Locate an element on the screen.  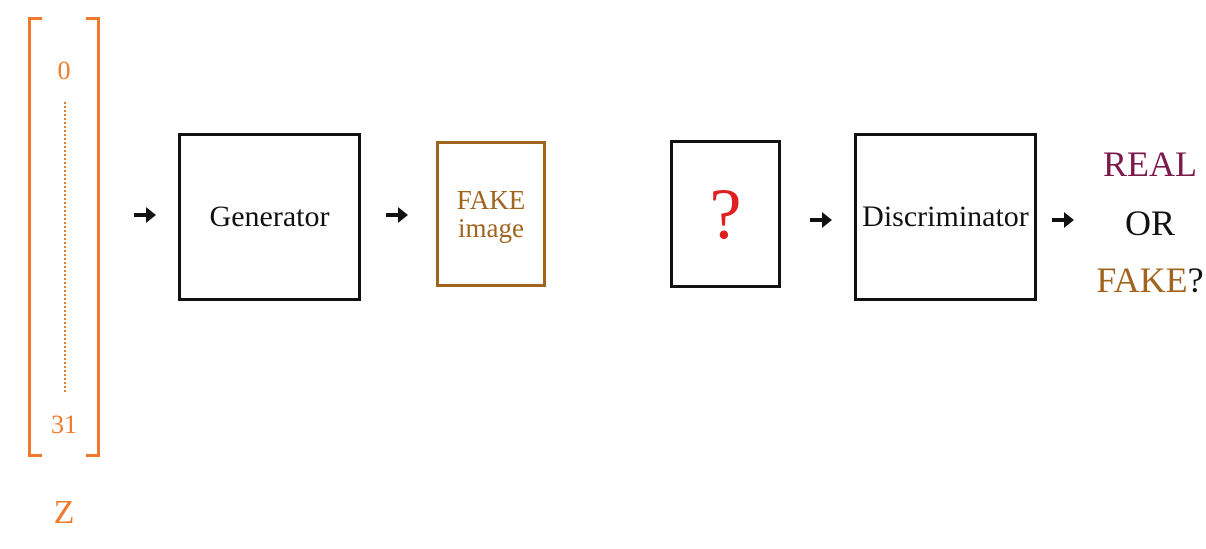
discriminator-input-box: ? is located at coordinates (725, 214).